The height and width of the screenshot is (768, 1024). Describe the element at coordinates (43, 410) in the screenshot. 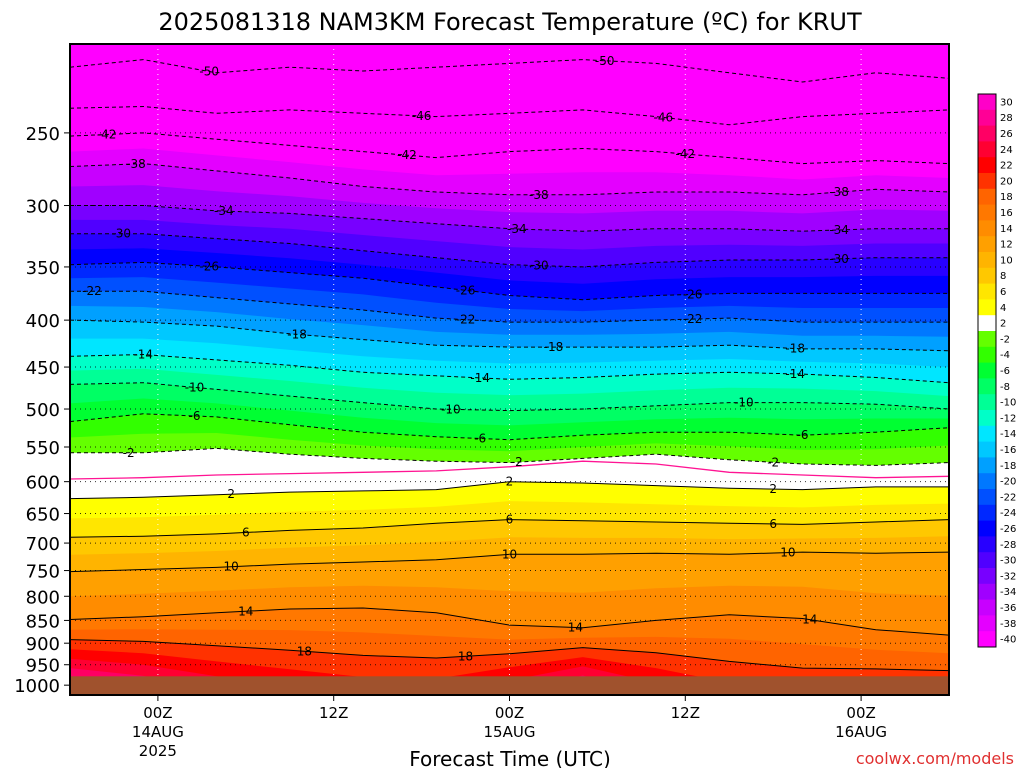

I see `y-tick-label: 500` at that location.